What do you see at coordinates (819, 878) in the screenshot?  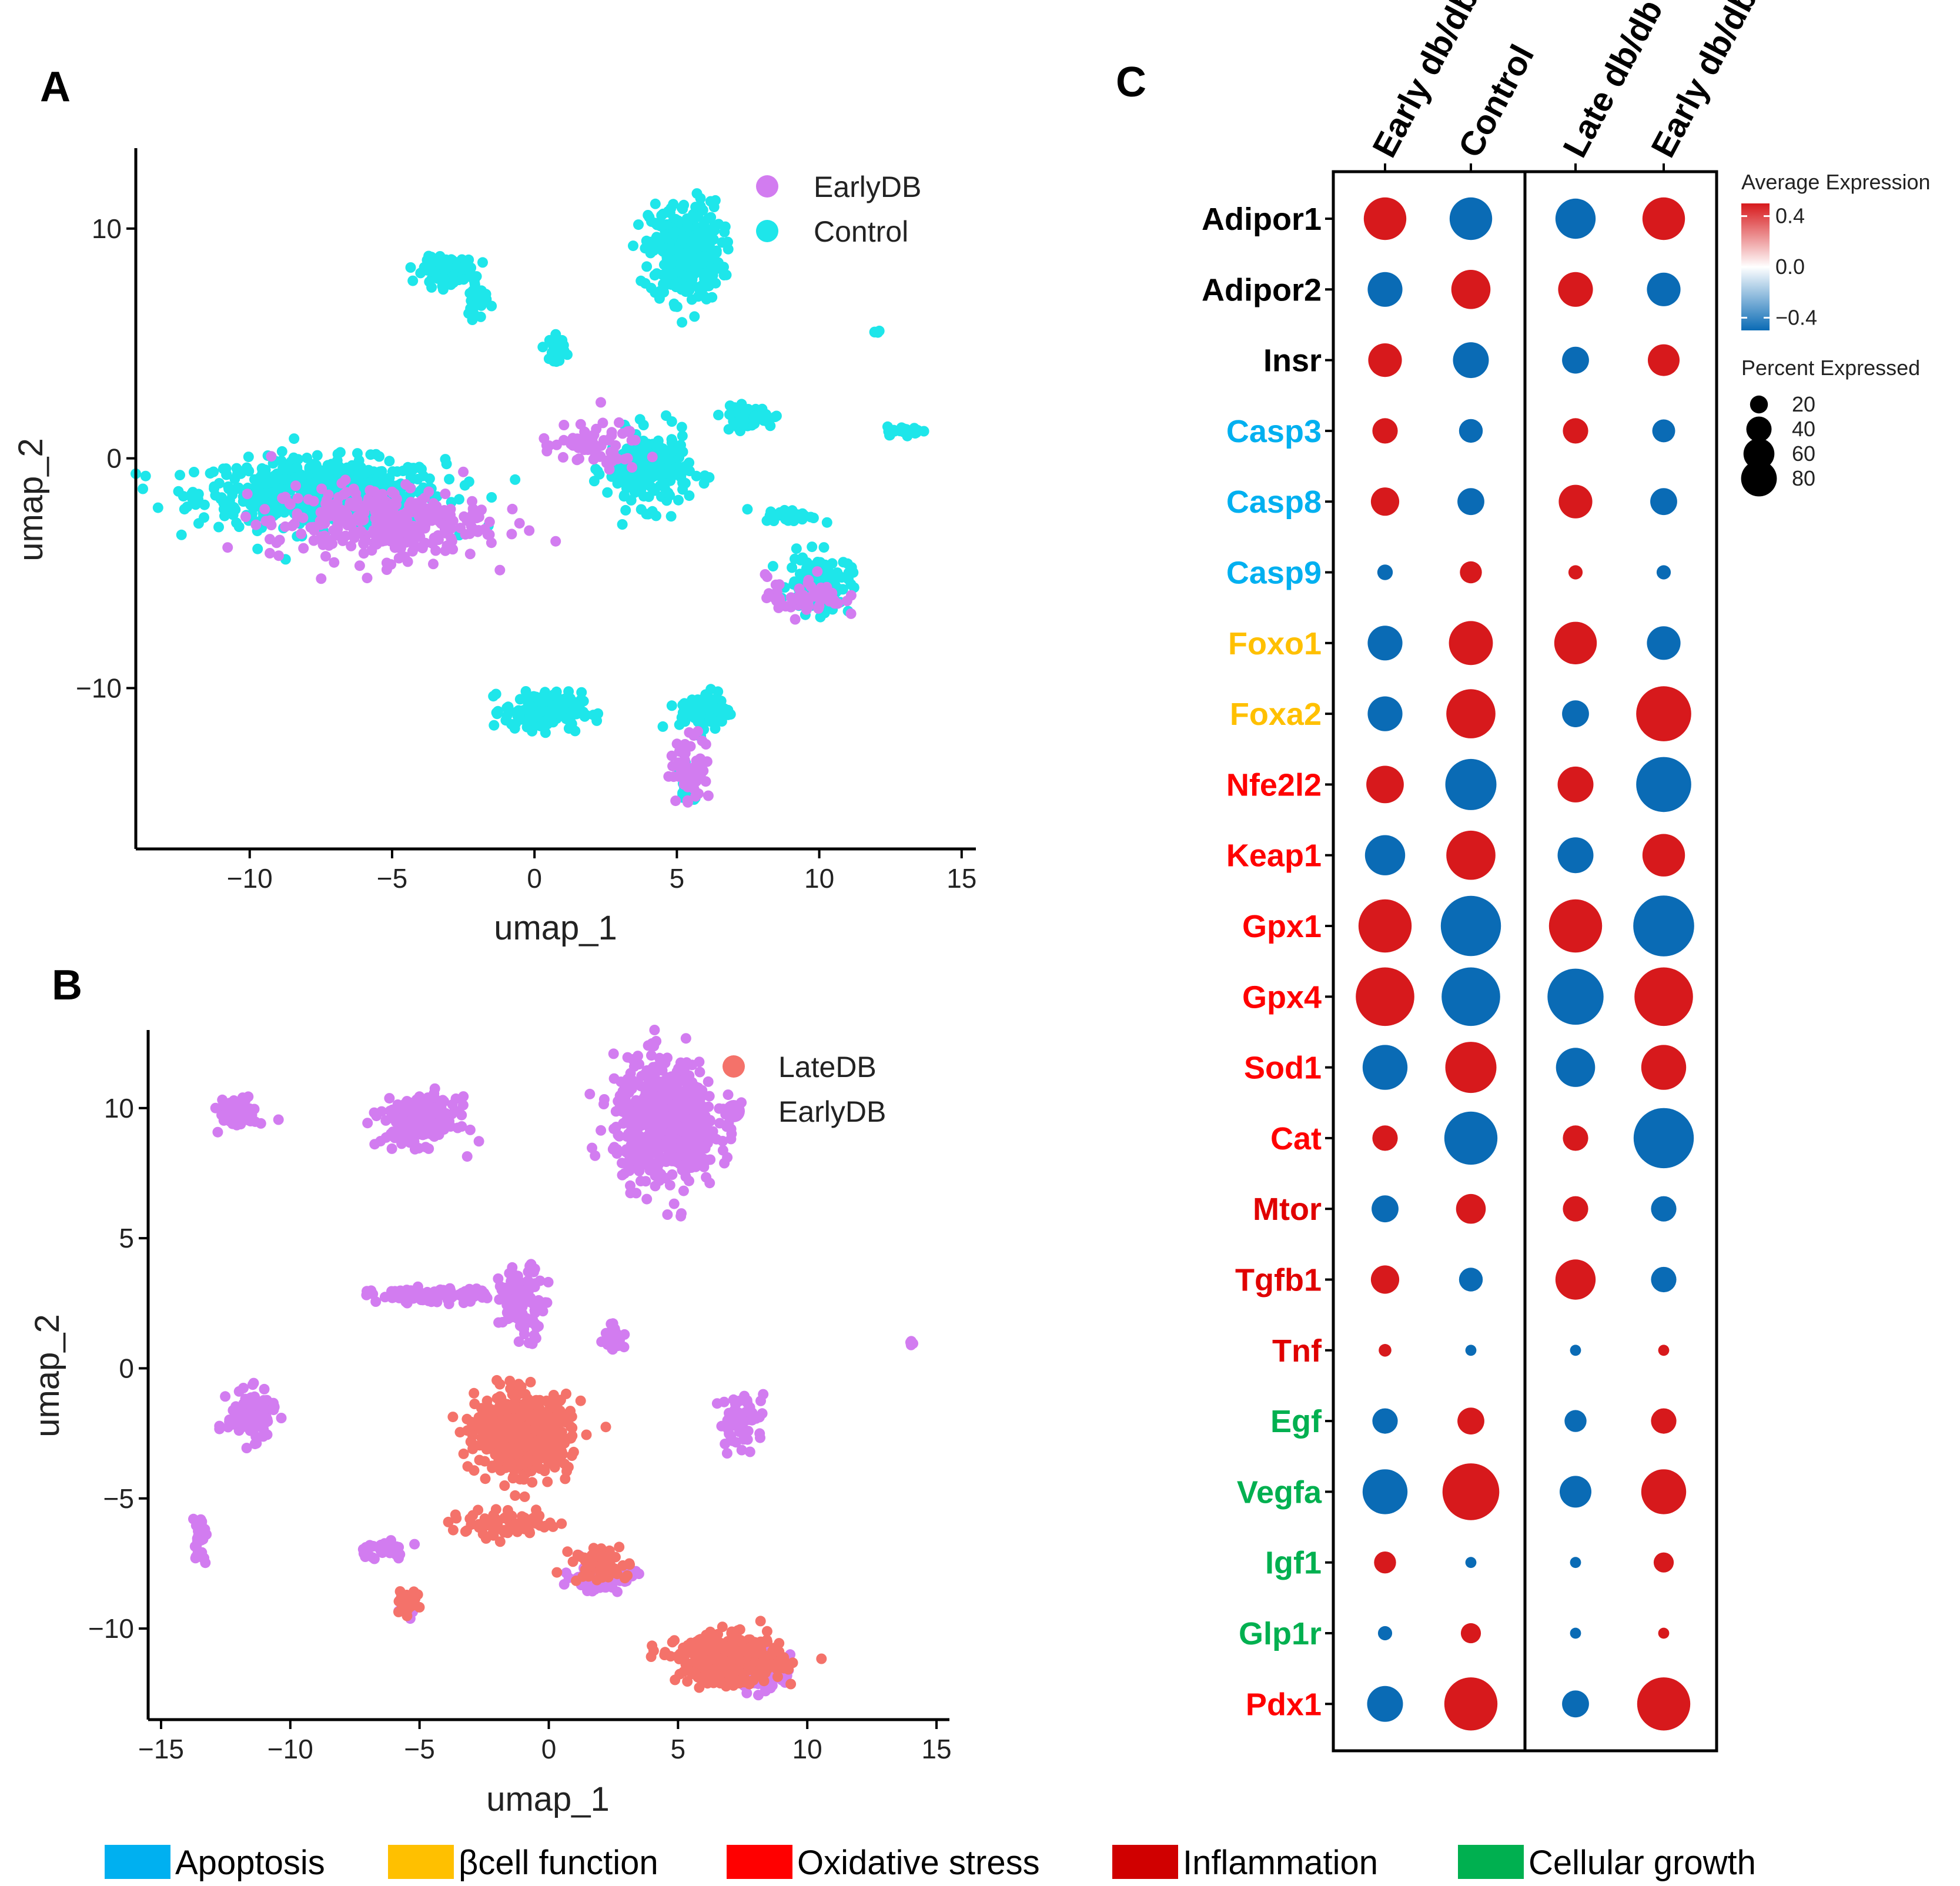 I see `x-tick-label: 10` at bounding box center [819, 878].